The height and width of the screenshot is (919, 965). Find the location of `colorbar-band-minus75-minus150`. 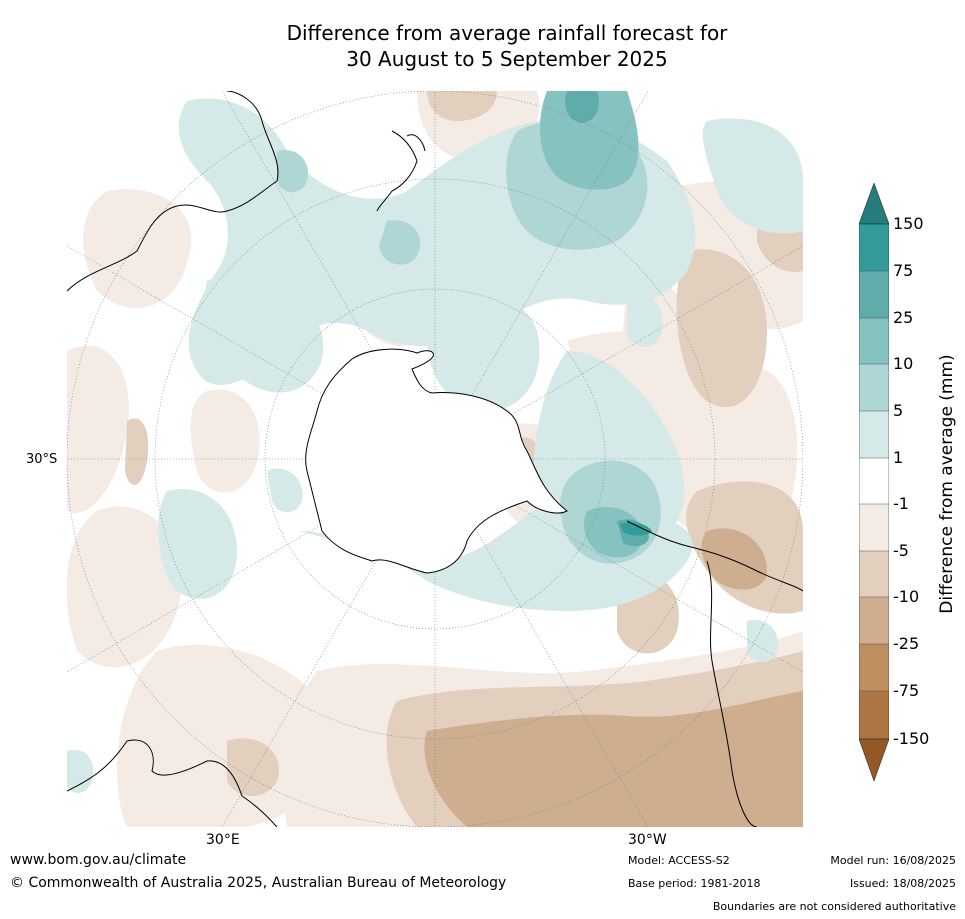

colorbar-band-minus75-minus150 is located at coordinates (874, 715).